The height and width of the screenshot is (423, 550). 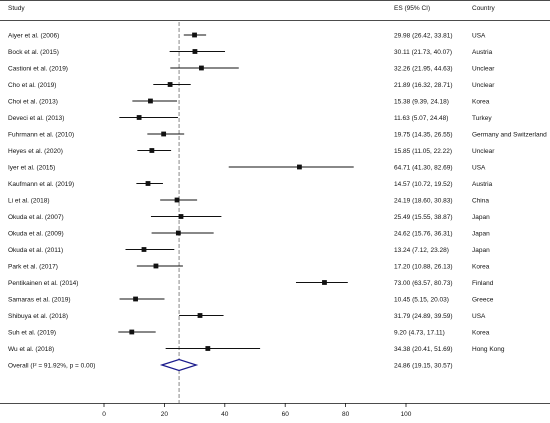 What do you see at coordinates (421, 118) in the screenshot?
I see `es-value: 11.63 (5.07, 24.48)` at bounding box center [421, 118].